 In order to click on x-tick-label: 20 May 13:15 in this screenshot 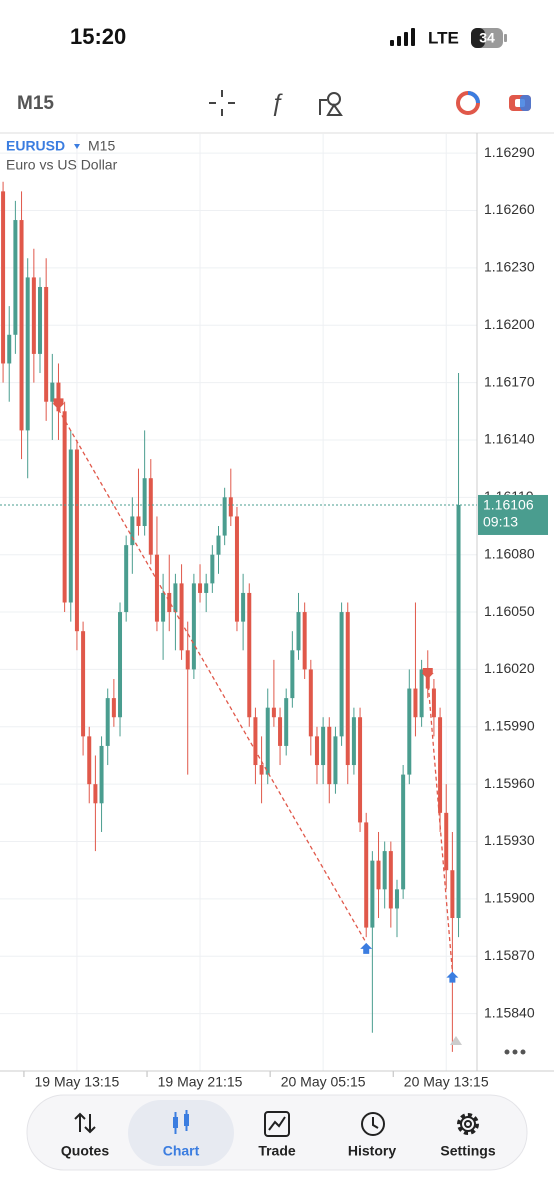, I will do `click(446, 1082)`.